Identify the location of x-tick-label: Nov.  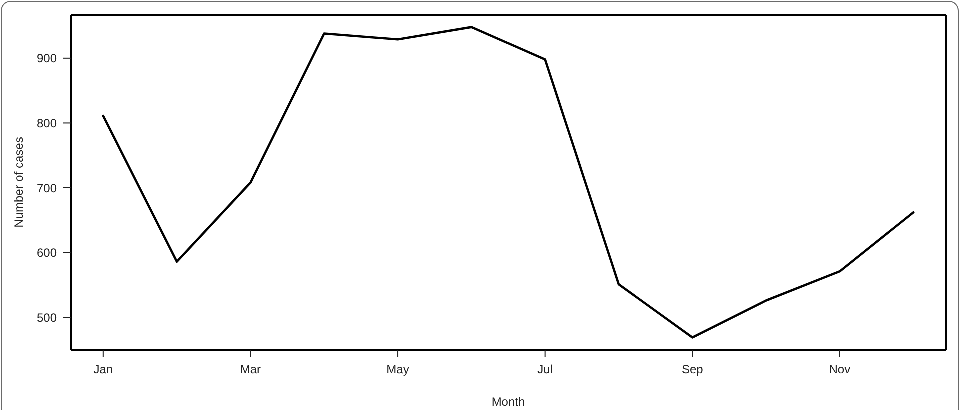
(840, 369).